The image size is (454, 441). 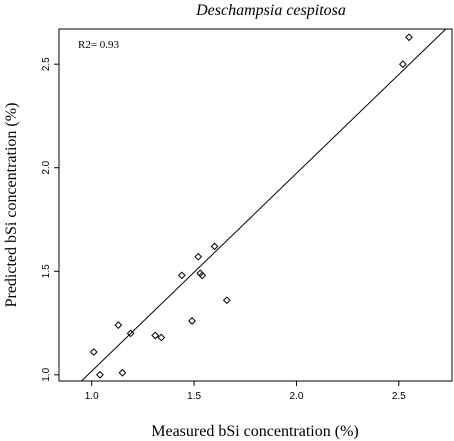 What do you see at coordinates (92, 396) in the screenshot?
I see `x-tick-label-0: 1.0` at bounding box center [92, 396].